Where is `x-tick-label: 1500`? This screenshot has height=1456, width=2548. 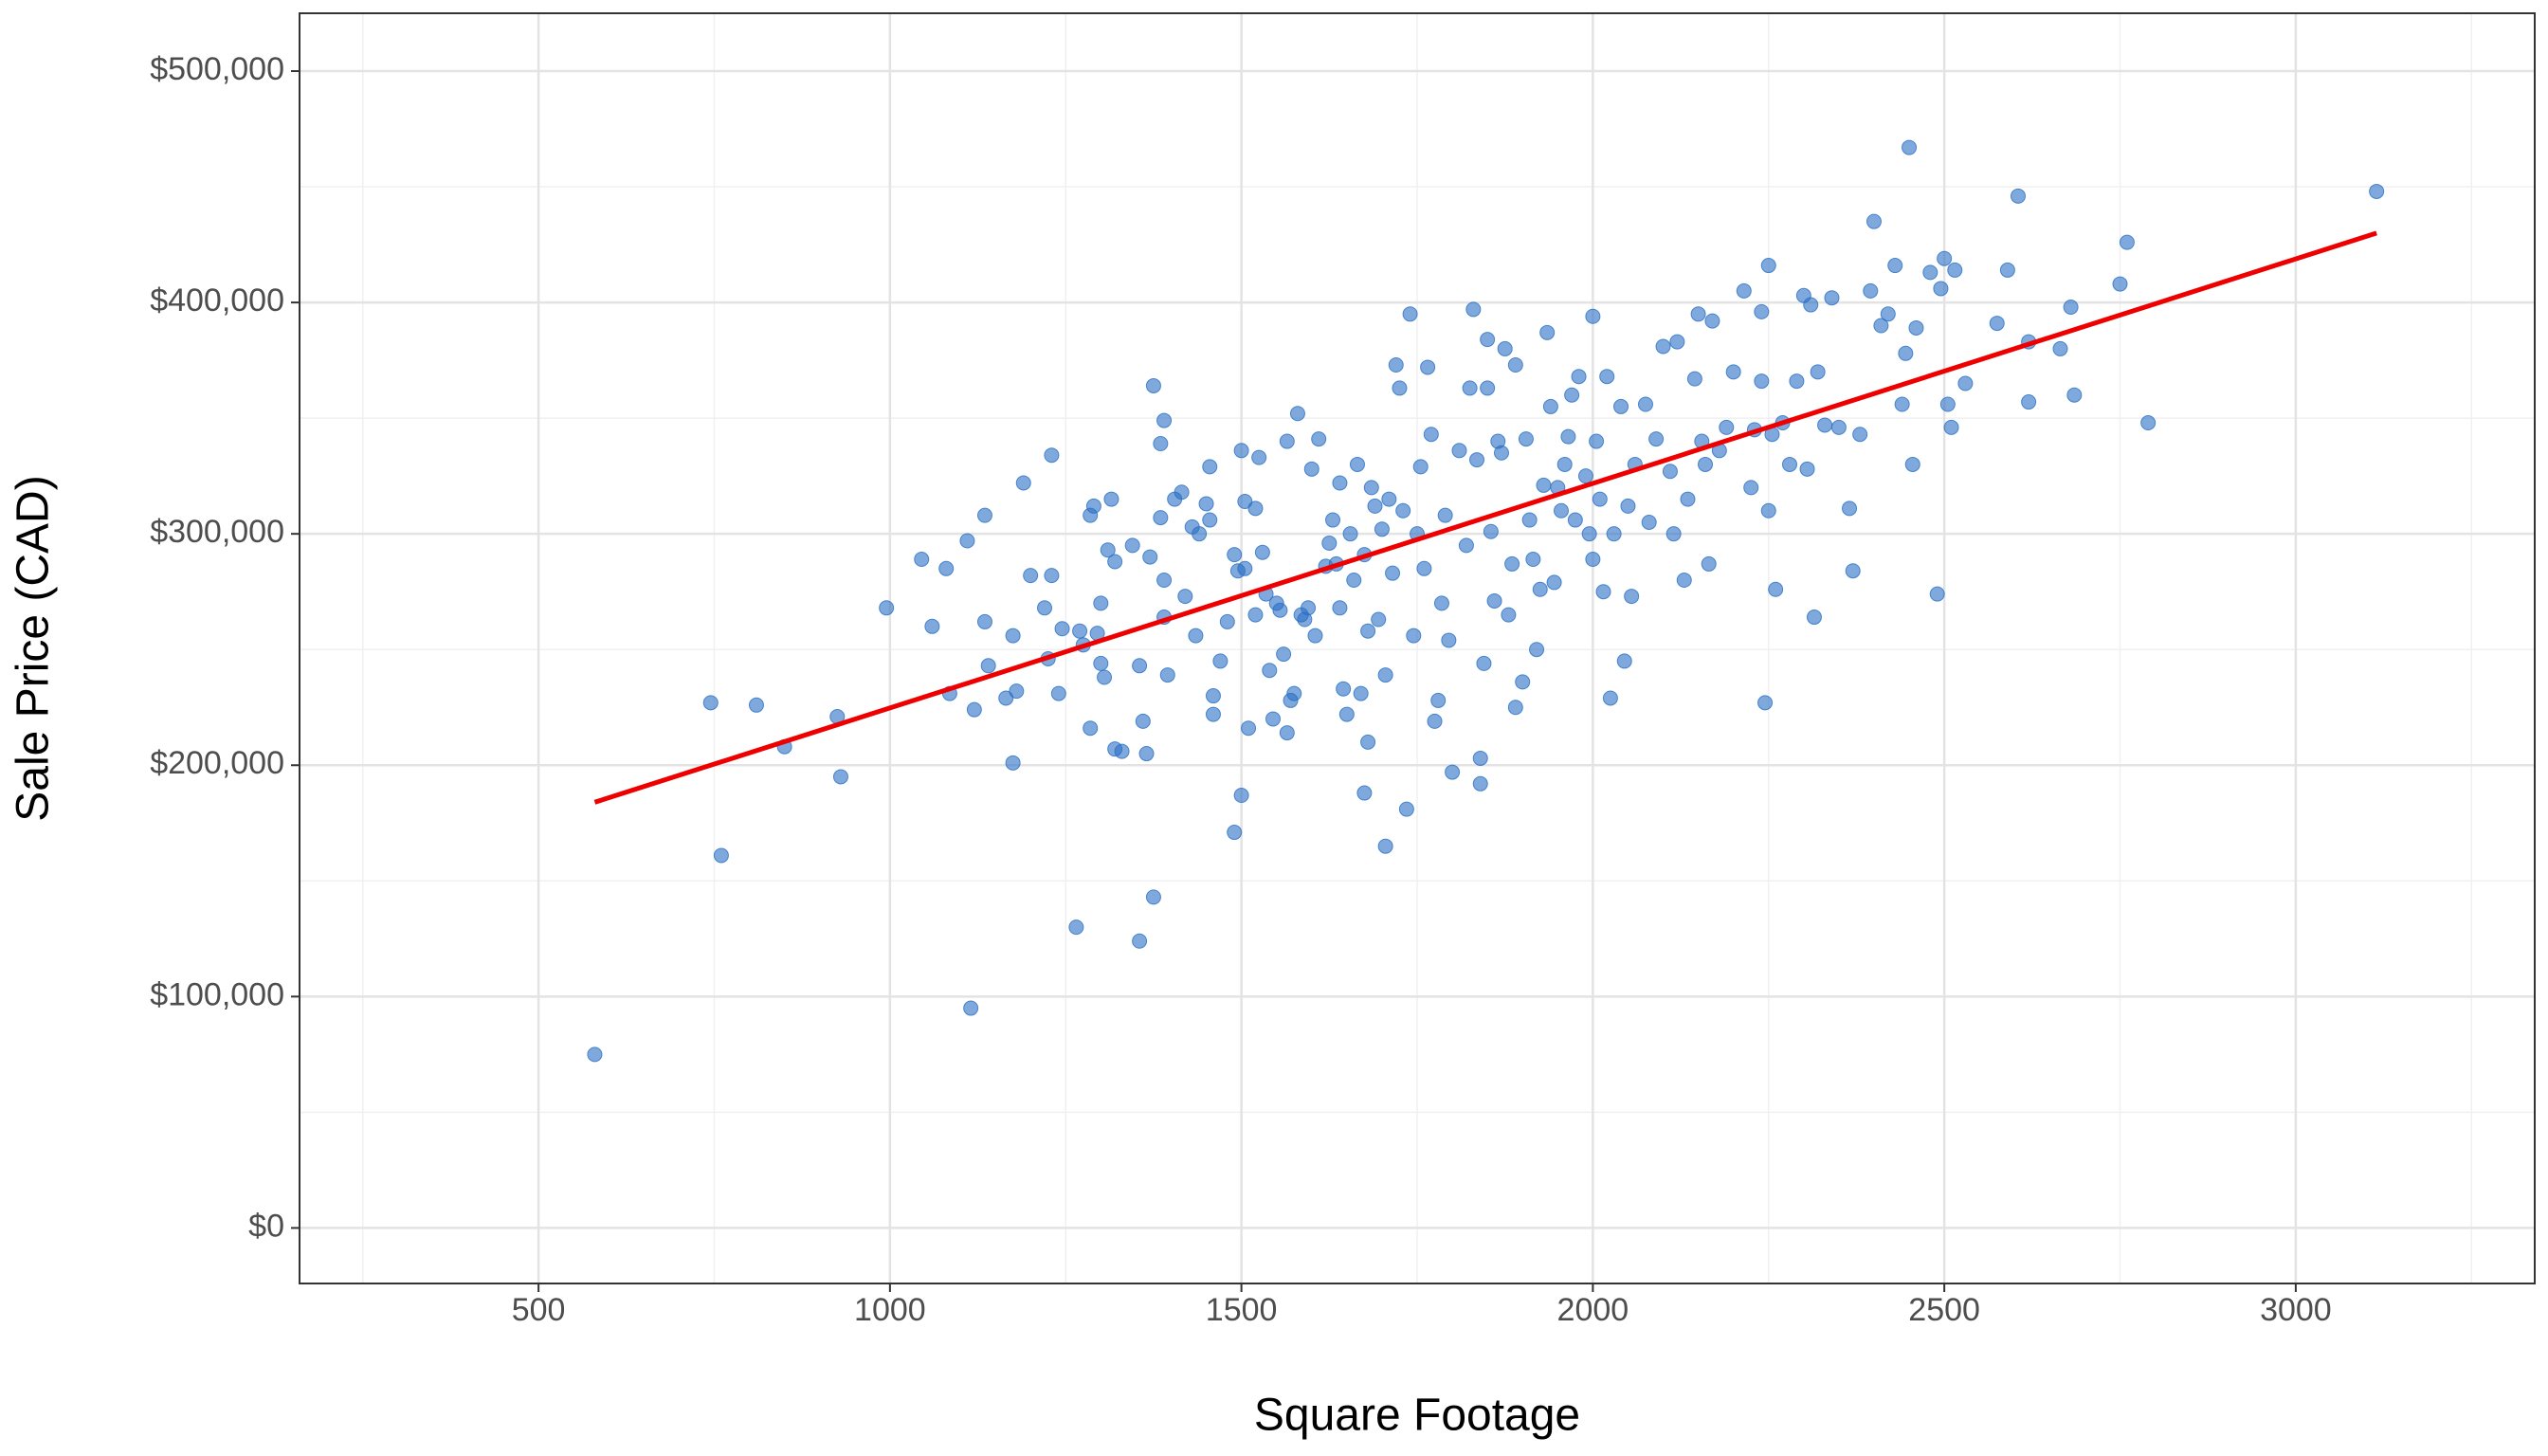
x-tick-label: 1500 is located at coordinates (1242, 1310).